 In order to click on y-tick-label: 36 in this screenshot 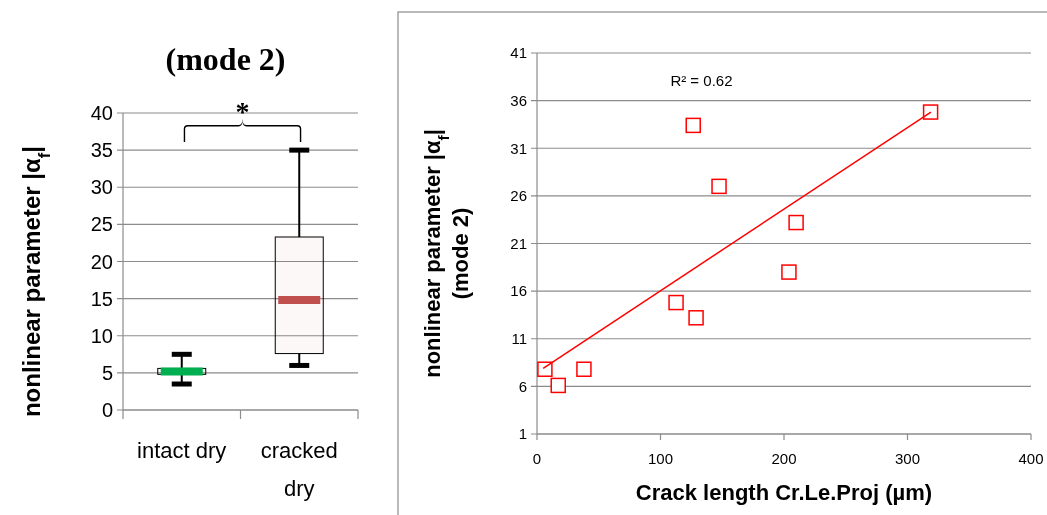, I will do `click(518, 100)`.